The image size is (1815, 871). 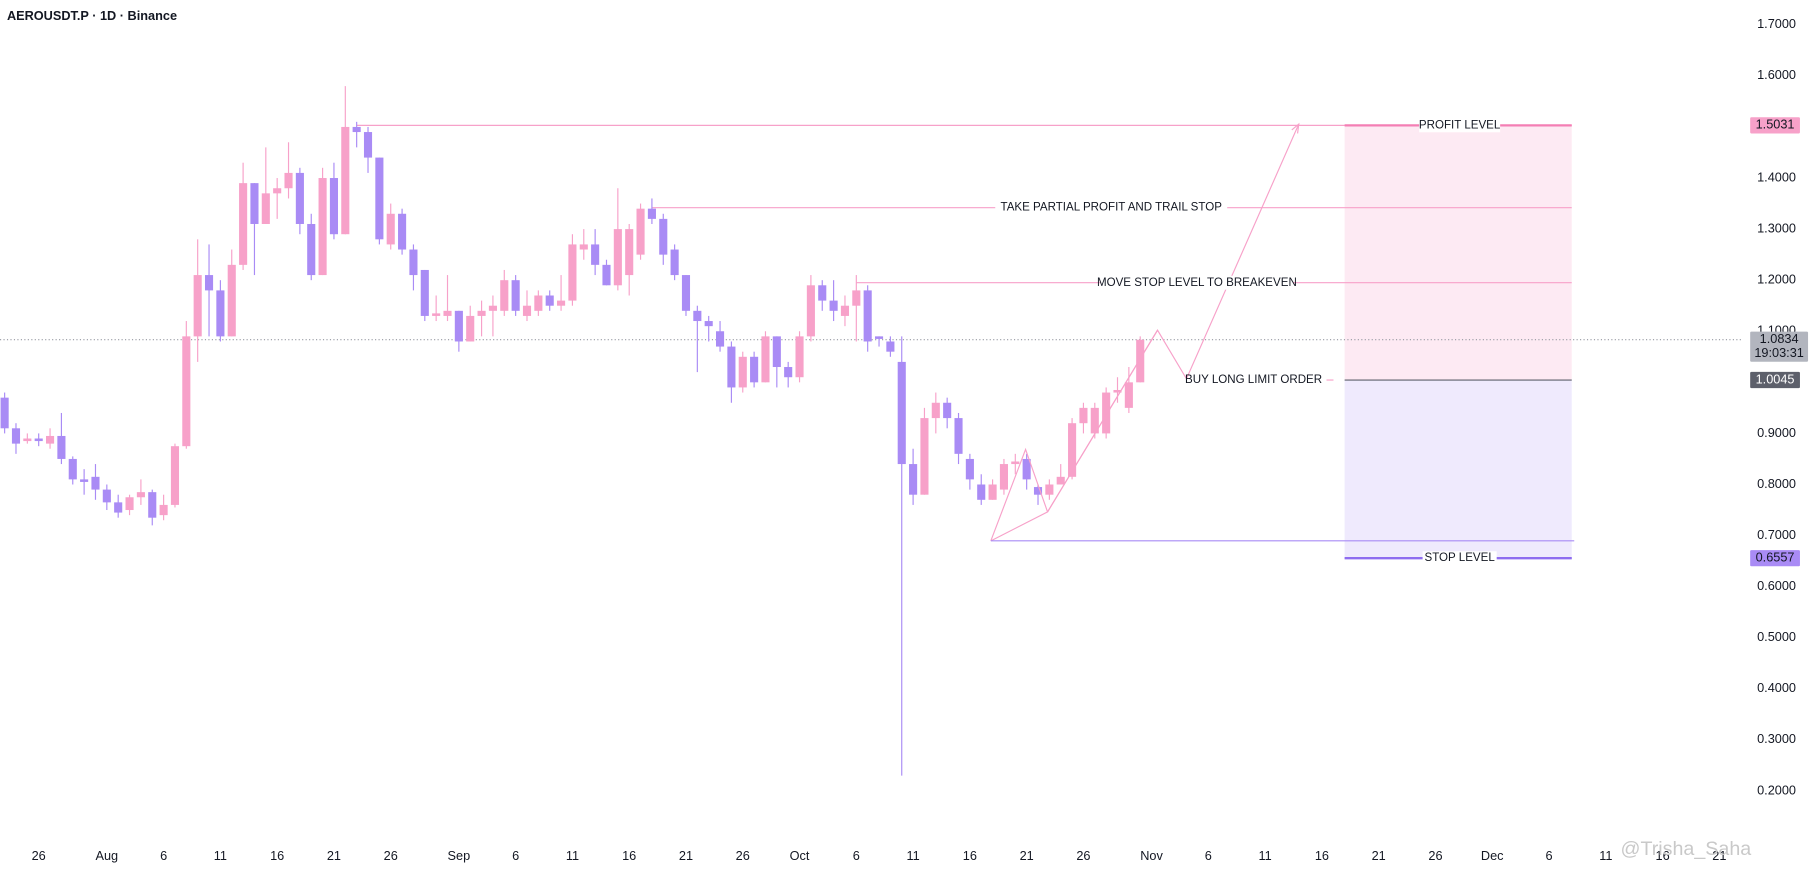 I want to click on y-tick-label: 0.4000, so click(x=1776, y=687).